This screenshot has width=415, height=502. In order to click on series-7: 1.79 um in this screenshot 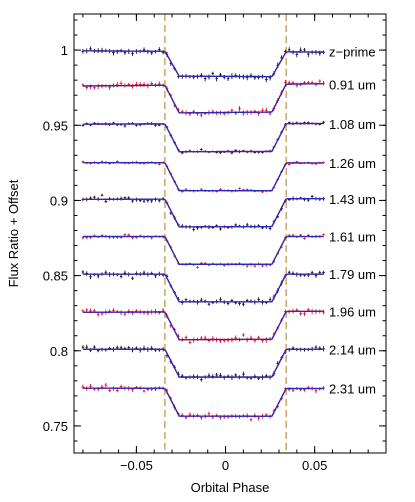, I will do `click(228, 287)`.